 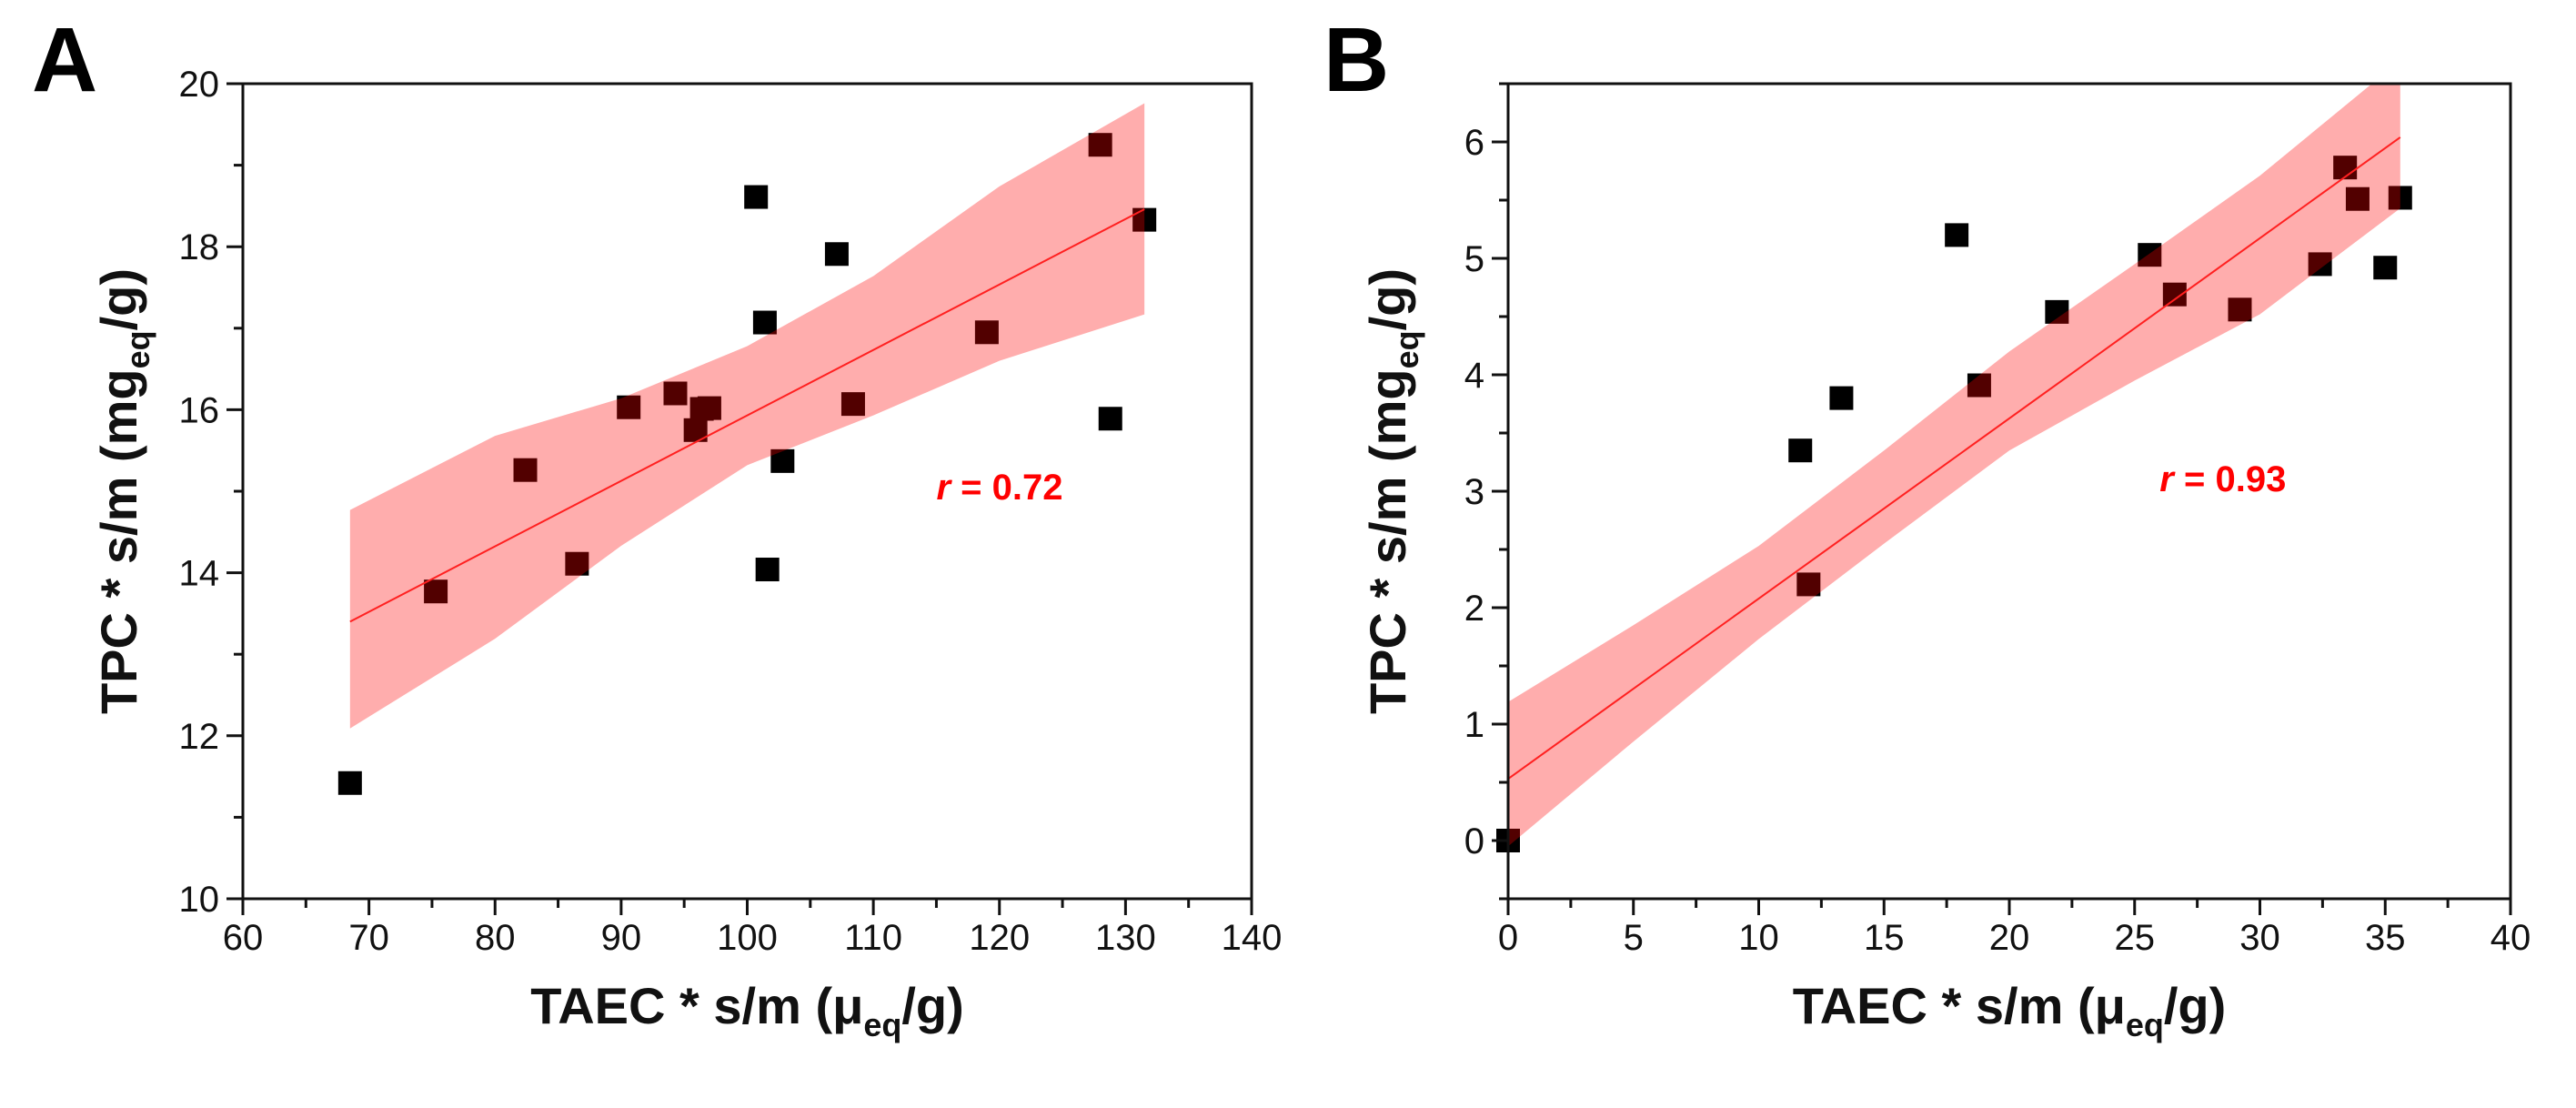 What do you see at coordinates (1474, 725) in the screenshot?
I see `y-tick-label: 1` at bounding box center [1474, 725].